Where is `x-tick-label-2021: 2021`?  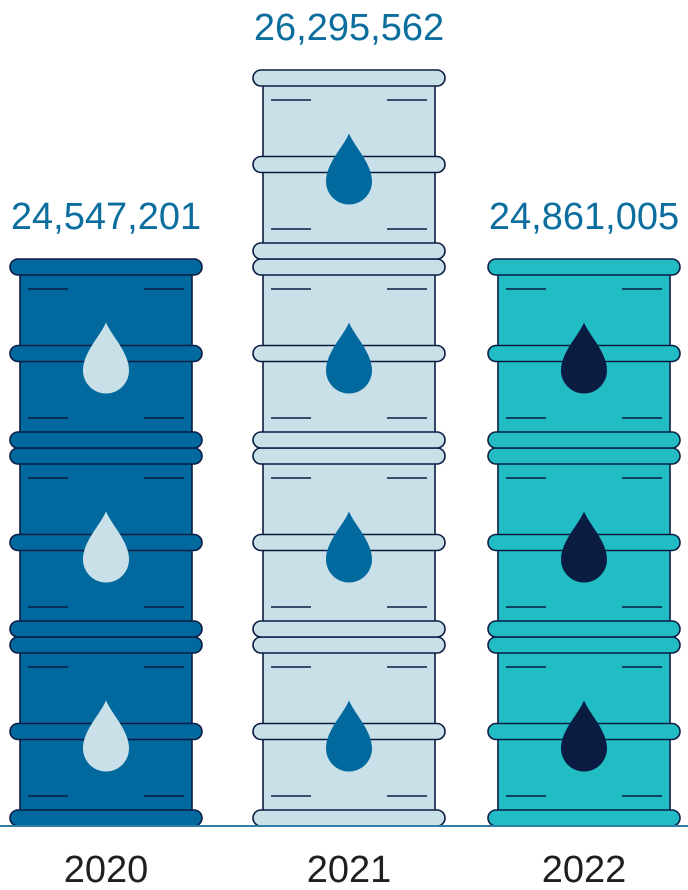 x-tick-label-2021: 2021 is located at coordinates (349, 869).